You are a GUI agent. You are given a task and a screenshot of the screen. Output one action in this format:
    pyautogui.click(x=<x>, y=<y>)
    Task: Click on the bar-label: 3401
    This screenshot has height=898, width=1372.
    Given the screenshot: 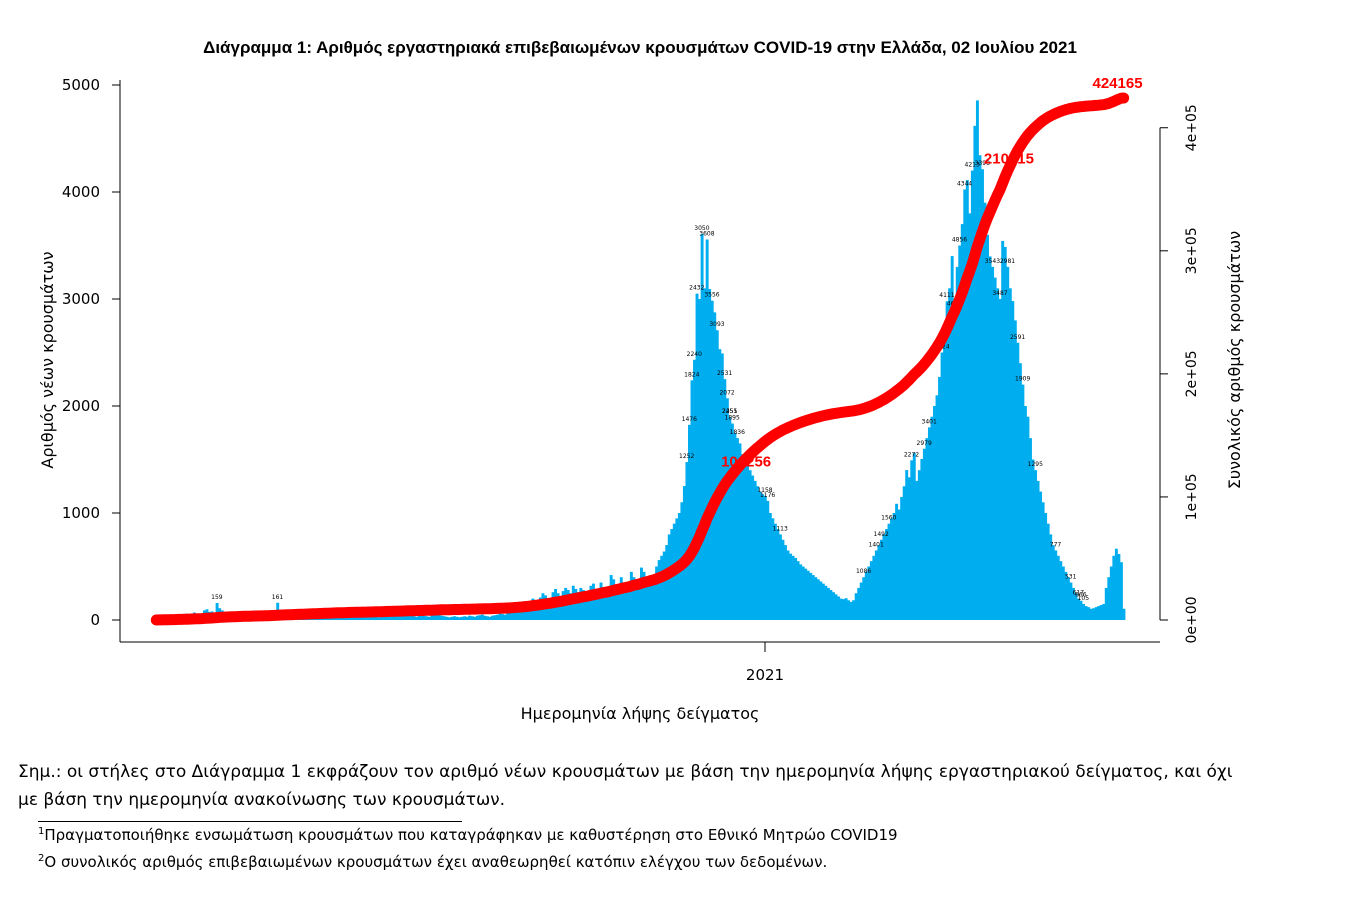 What is the action you would take?
    pyautogui.click(x=929, y=421)
    